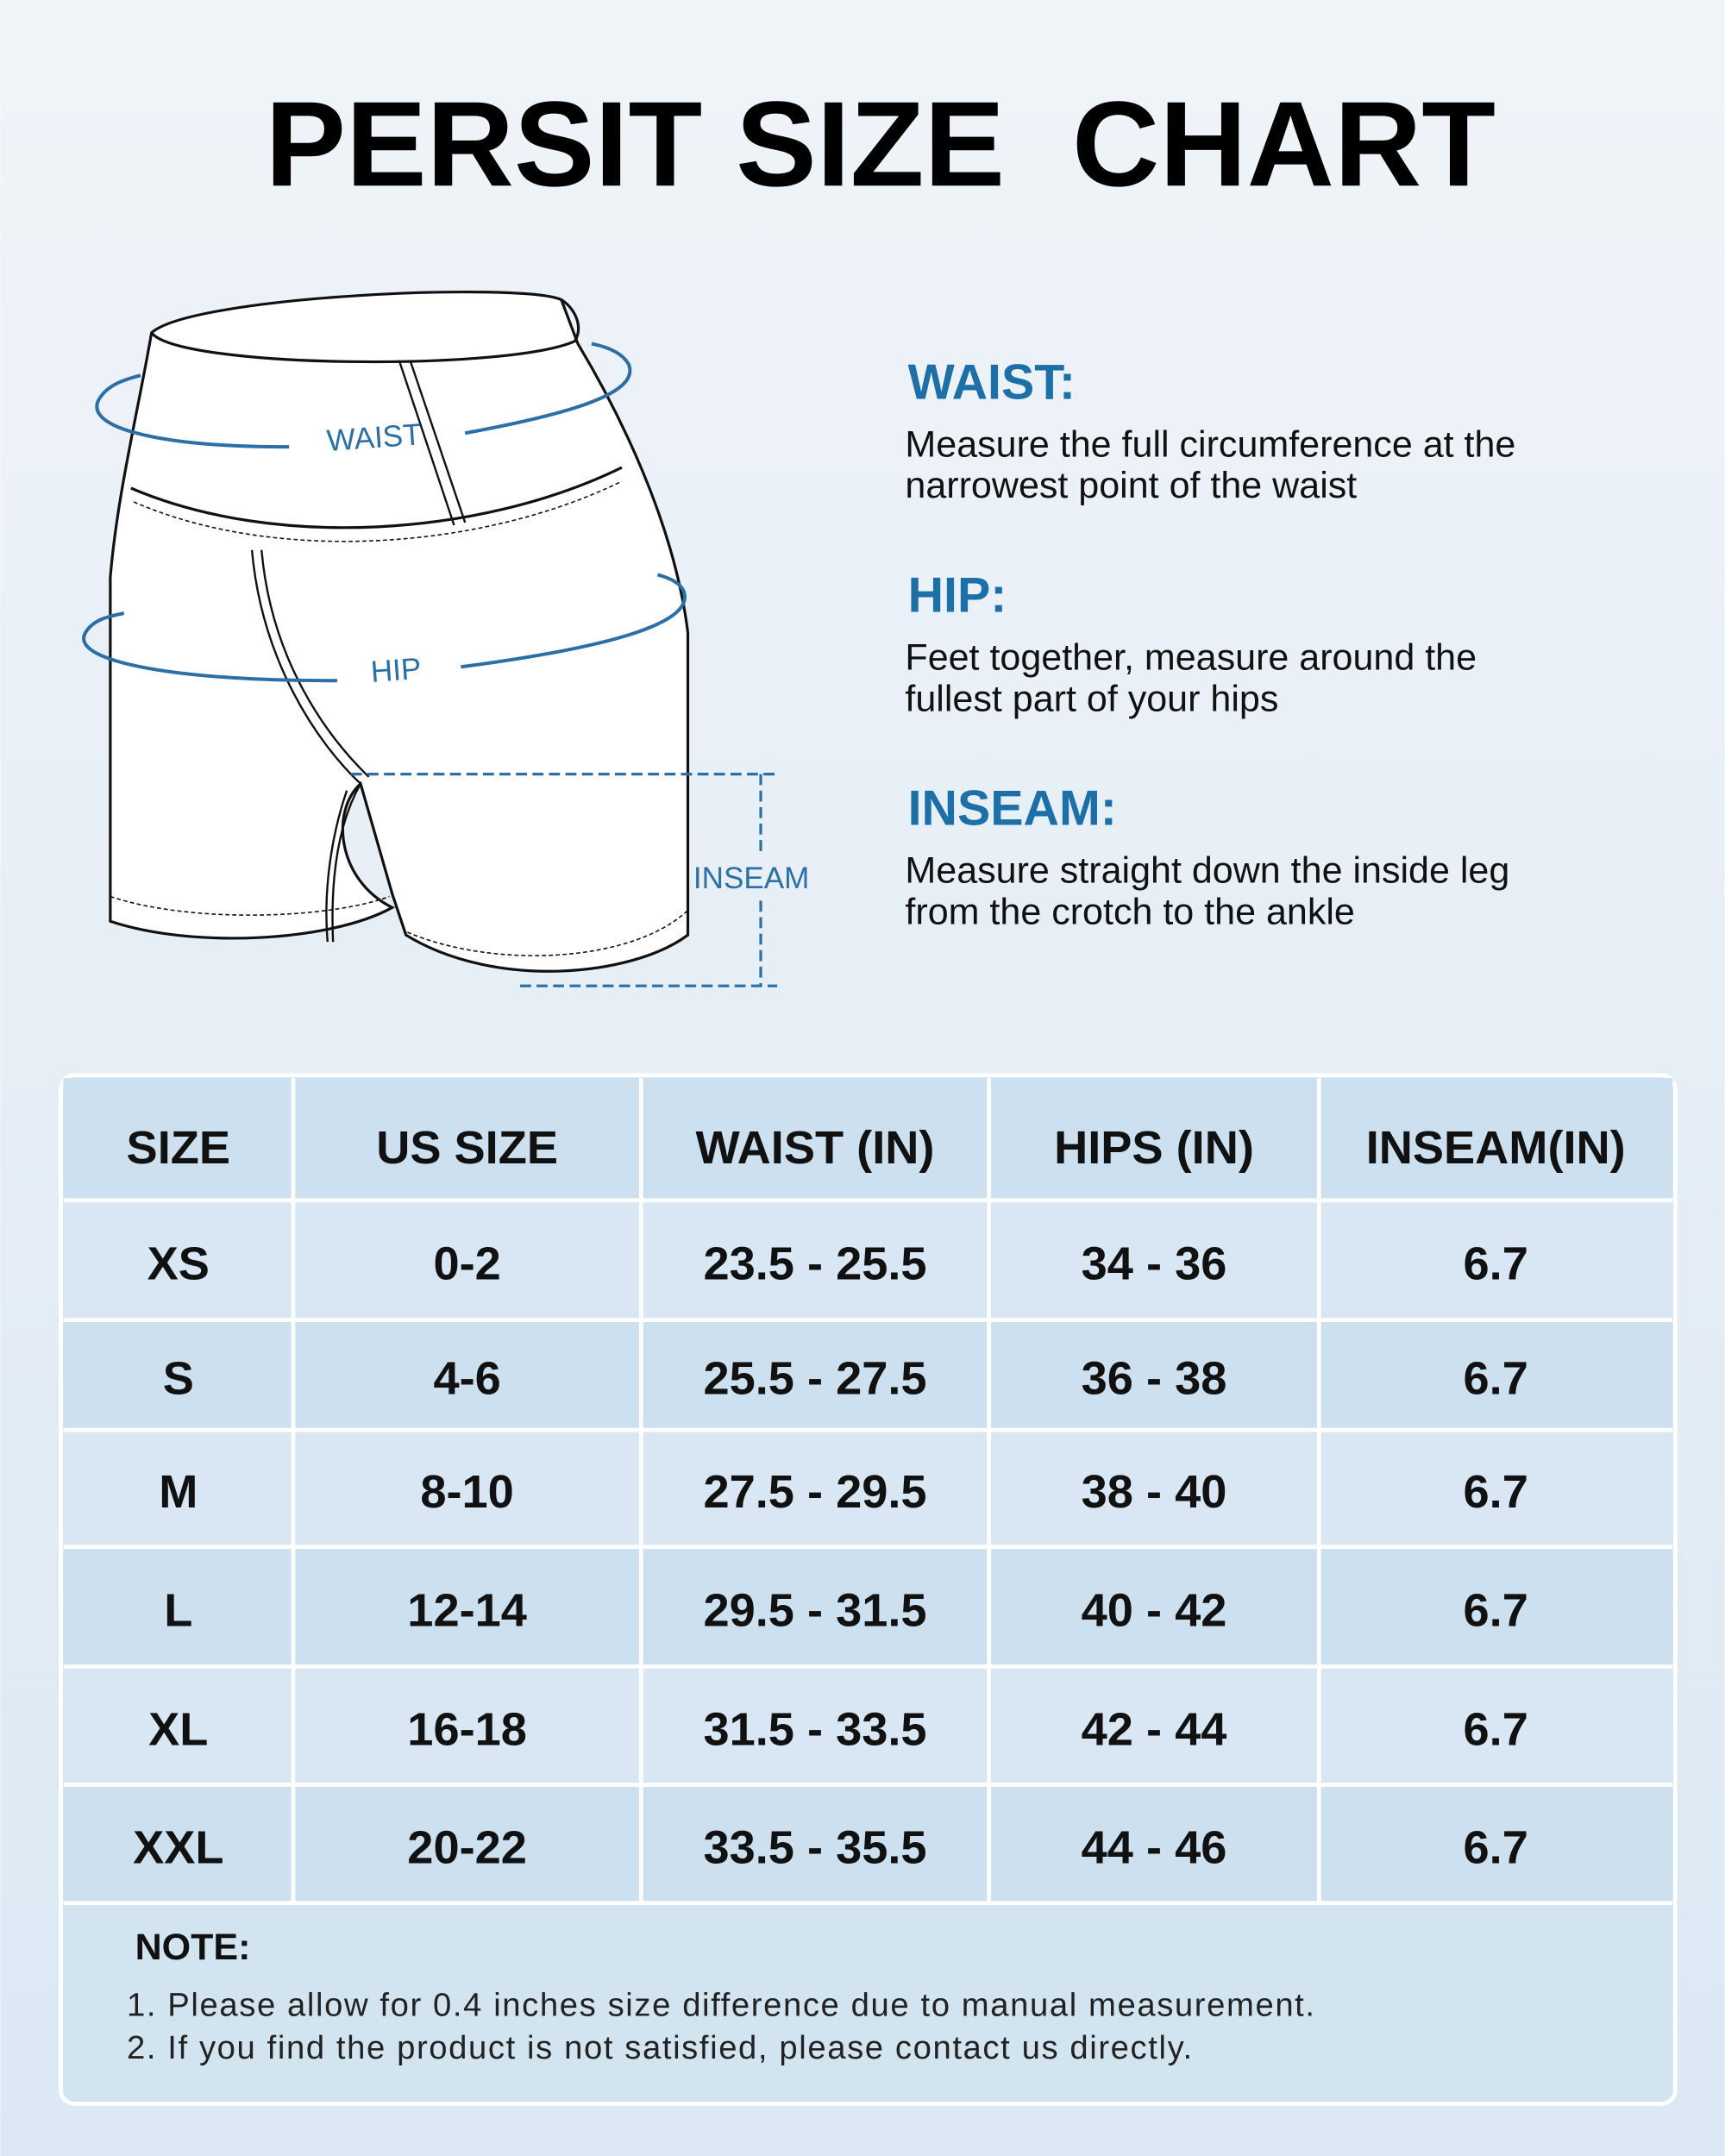 The width and height of the screenshot is (1725, 2156). What do you see at coordinates (467, 1264) in the screenshot?
I see `table-cell: 0-2` at bounding box center [467, 1264].